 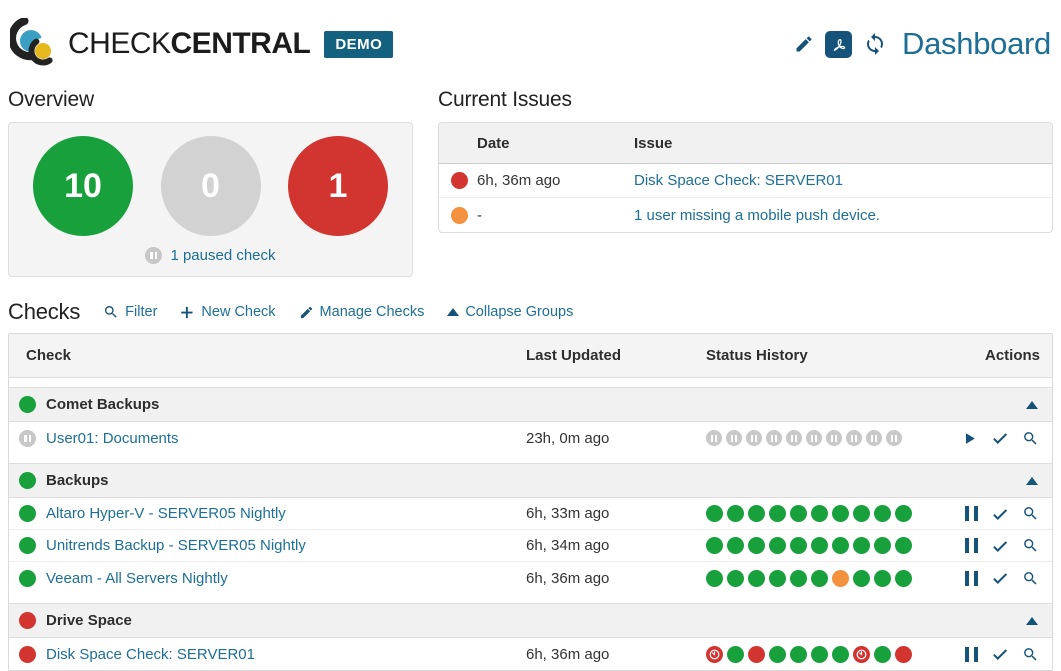 What do you see at coordinates (976, 43) in the screenshot?
I see `page-title: Dashboard` at bounding box center [976, 43].